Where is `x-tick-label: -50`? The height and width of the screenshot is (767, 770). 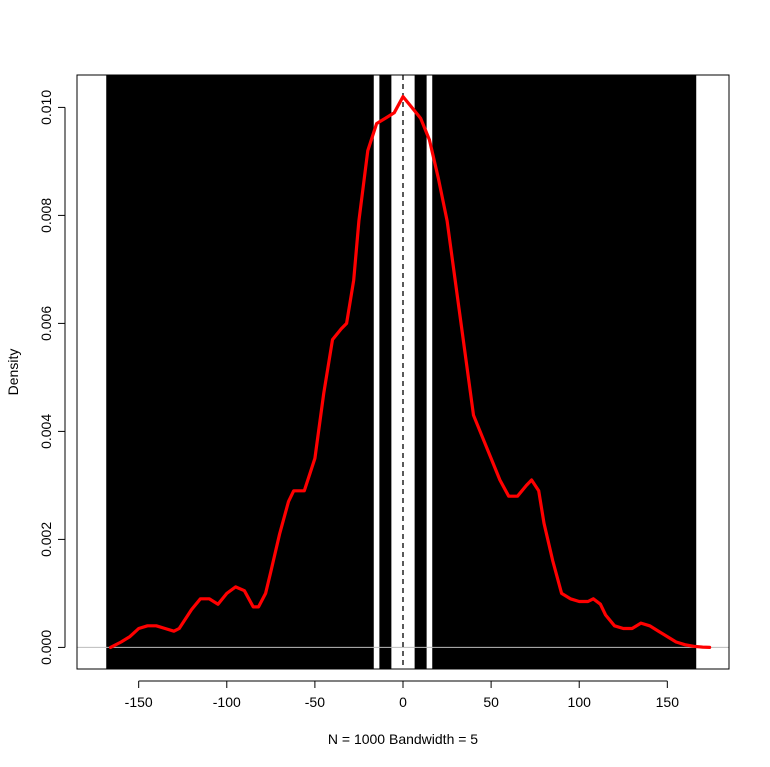 x-tick-label: -50 is located at coordinates (315, 702).